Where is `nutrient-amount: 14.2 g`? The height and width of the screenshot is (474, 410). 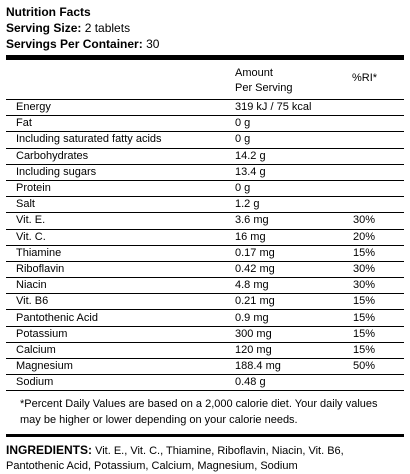
nutrient-amount: 14.2 g is located at coordinates (294, 156).